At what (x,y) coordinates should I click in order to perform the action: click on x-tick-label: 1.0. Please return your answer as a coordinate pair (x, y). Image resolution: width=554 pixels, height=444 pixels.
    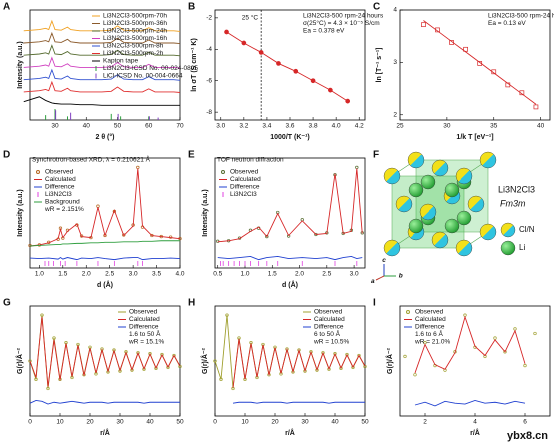
    Looking at the image, I should click on (244, 274).